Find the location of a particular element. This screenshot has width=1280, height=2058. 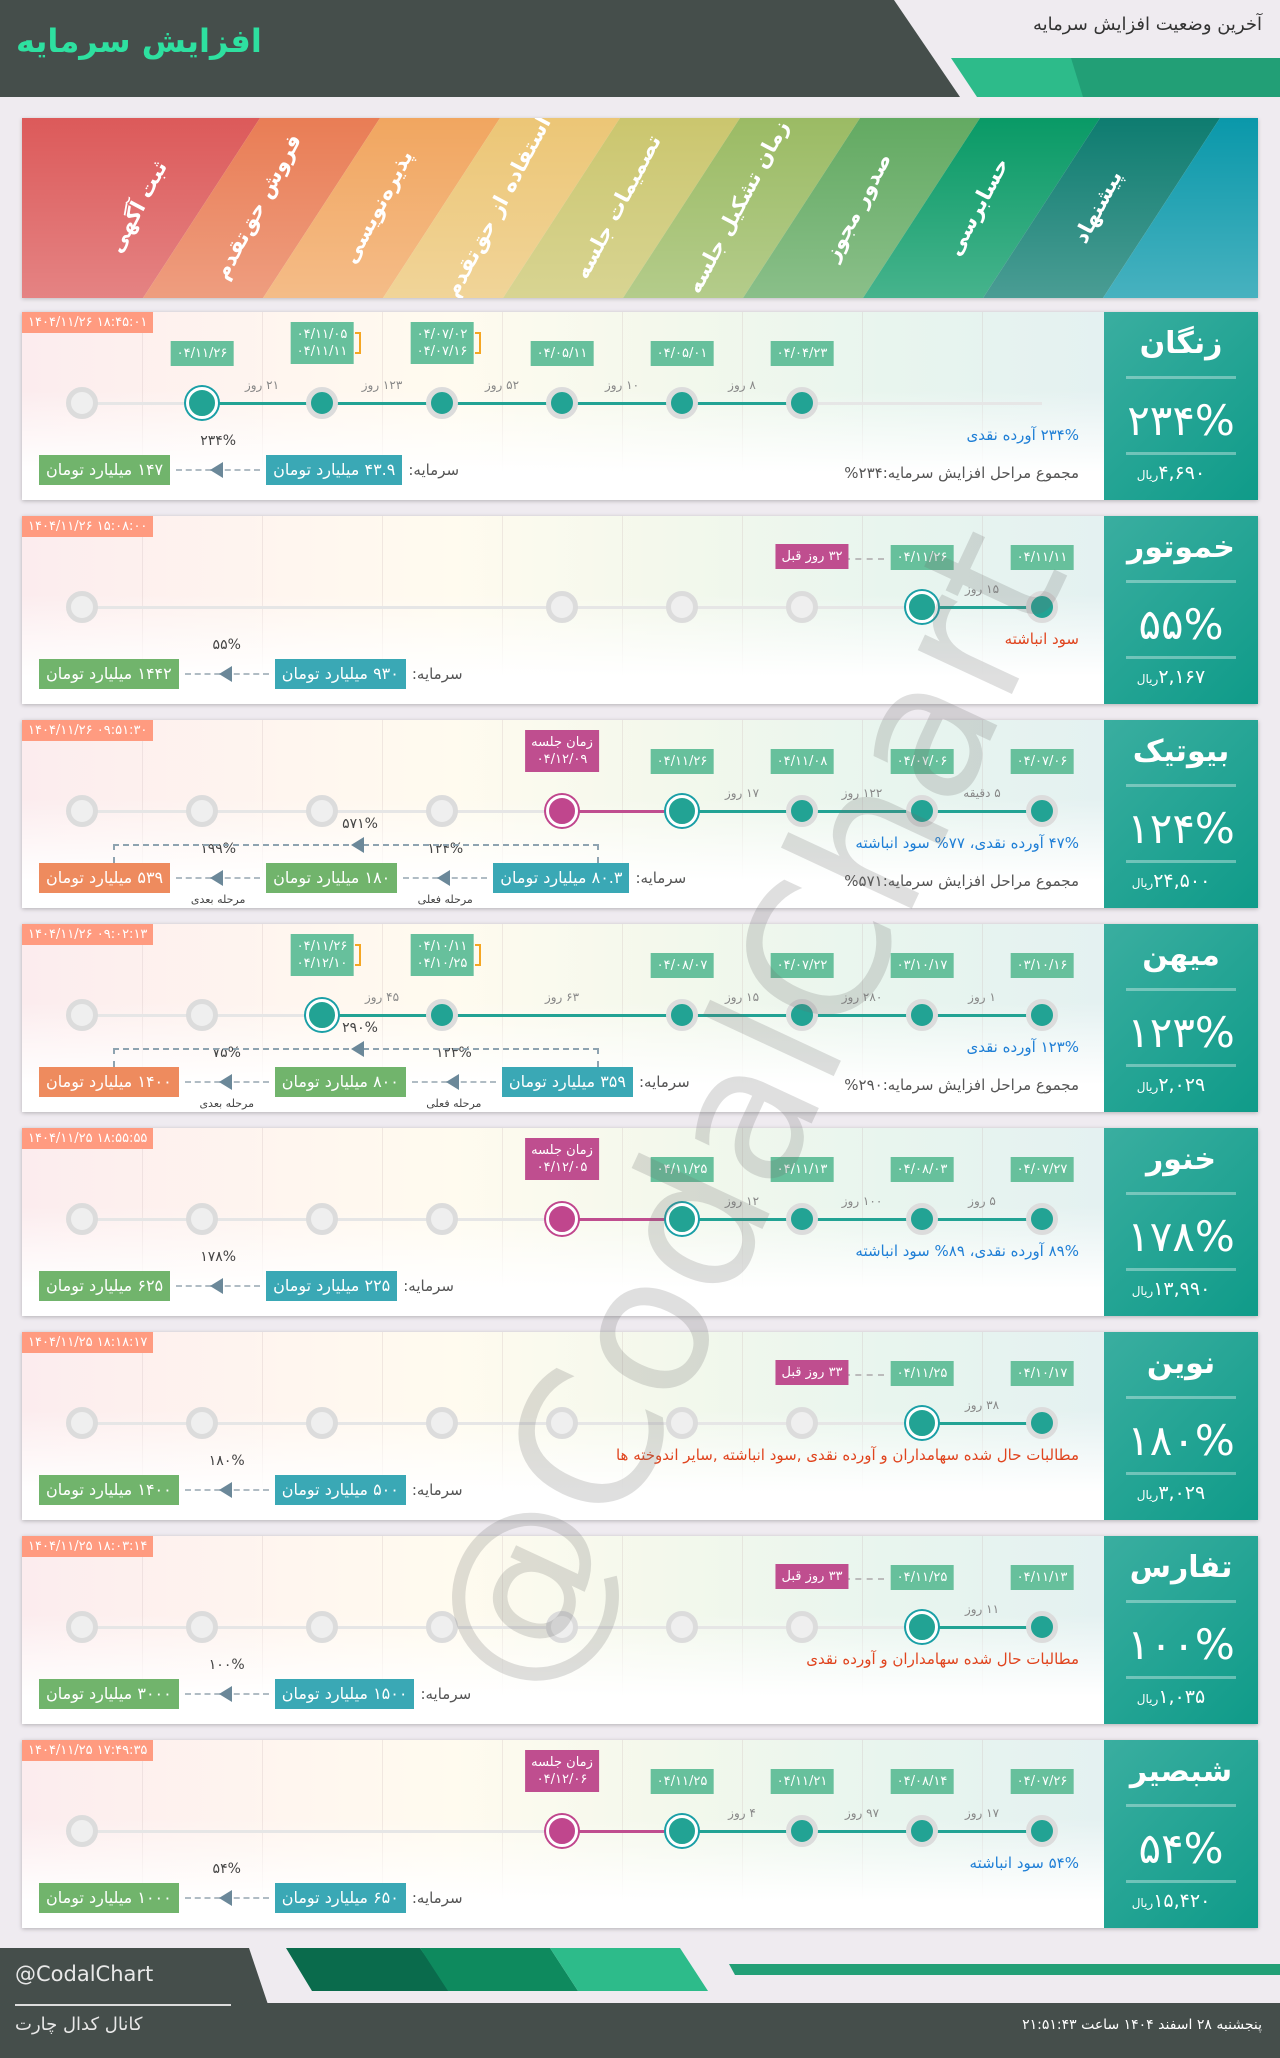

date-text: ۰۴/۱۱/۰۵ is located at coordinates (322, 334).